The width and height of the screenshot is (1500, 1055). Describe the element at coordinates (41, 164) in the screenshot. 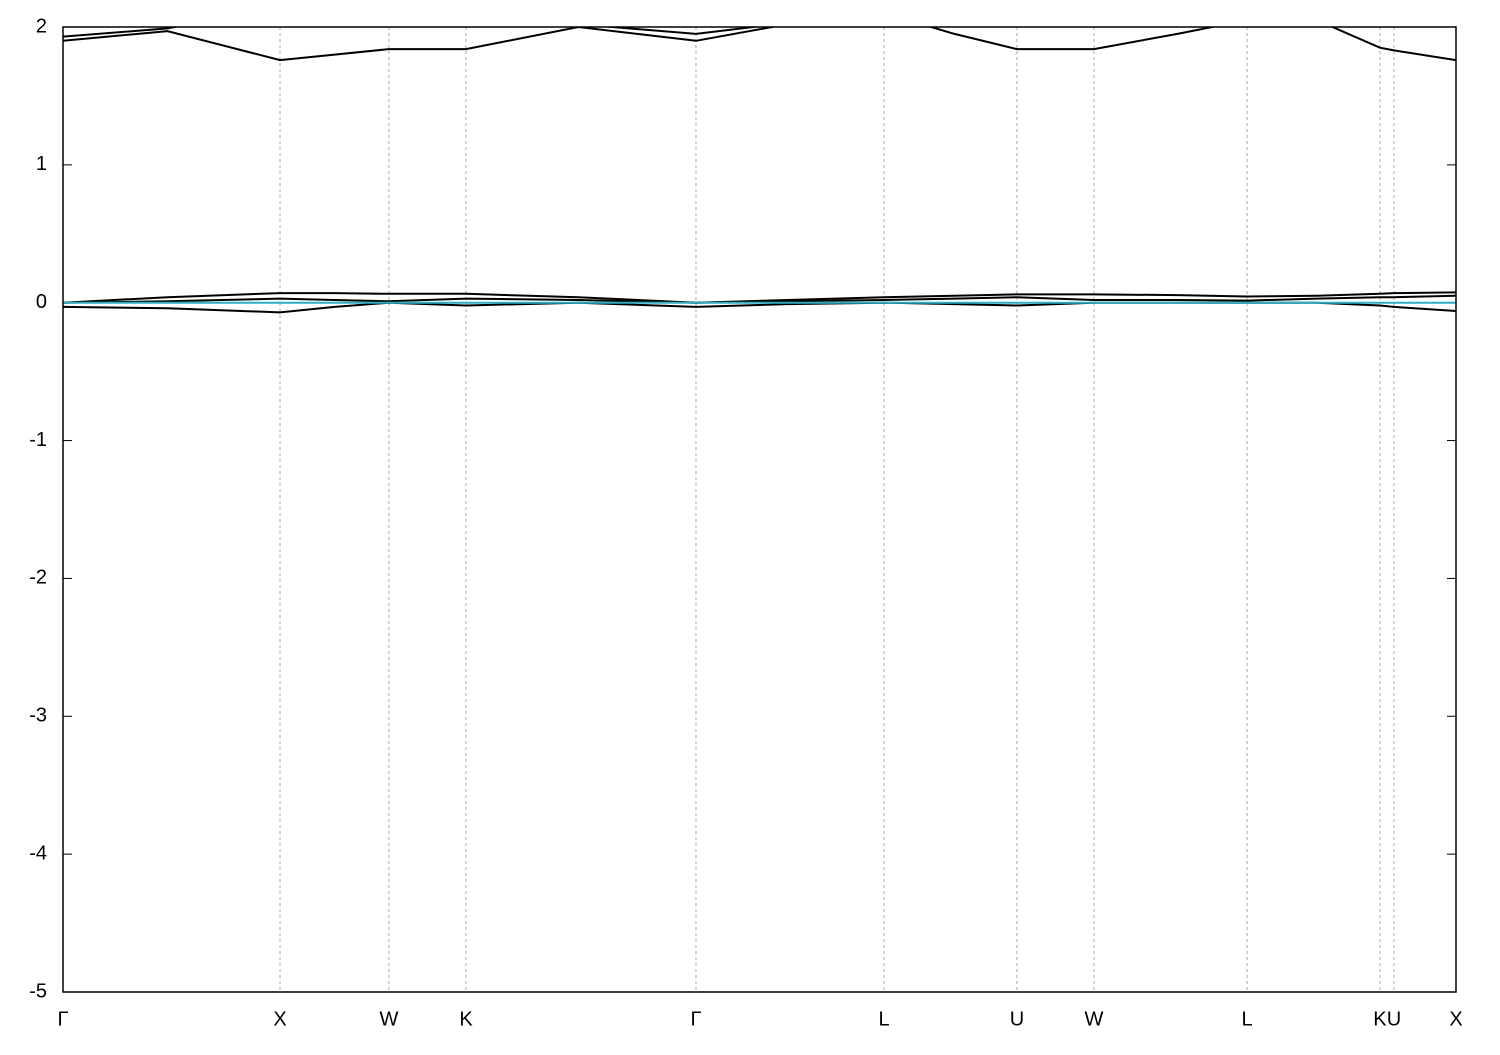

I see `y-tick-label: 1` at that location.